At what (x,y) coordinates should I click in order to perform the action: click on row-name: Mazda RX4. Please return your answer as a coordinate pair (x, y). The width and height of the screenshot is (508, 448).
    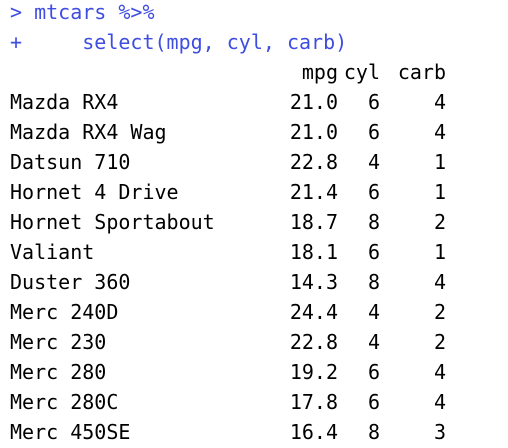
    Looking at the image, I should click on (64, 102).